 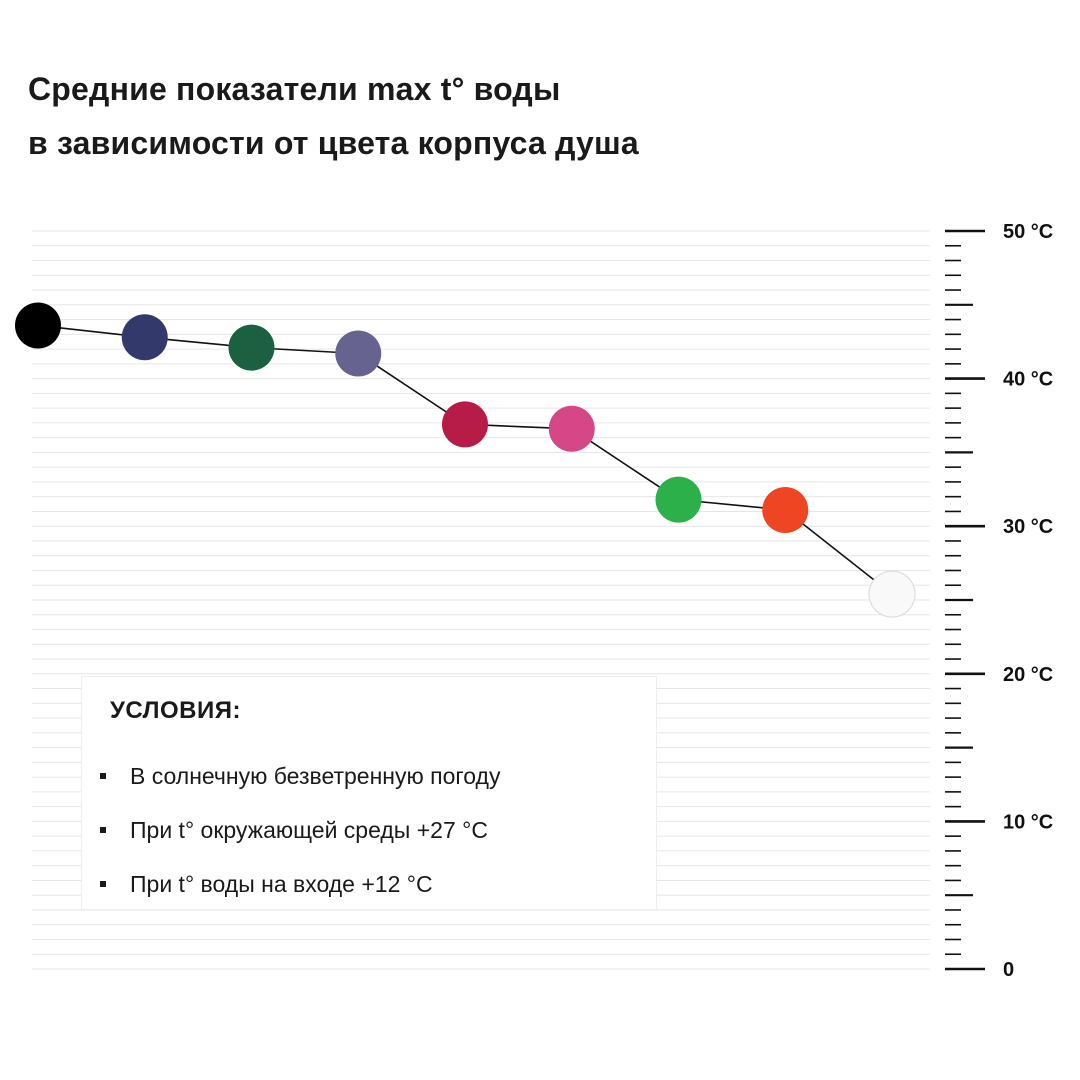 I want to click on condition-item: В солнечную безветренную погоду, so click(x=299, y=776).